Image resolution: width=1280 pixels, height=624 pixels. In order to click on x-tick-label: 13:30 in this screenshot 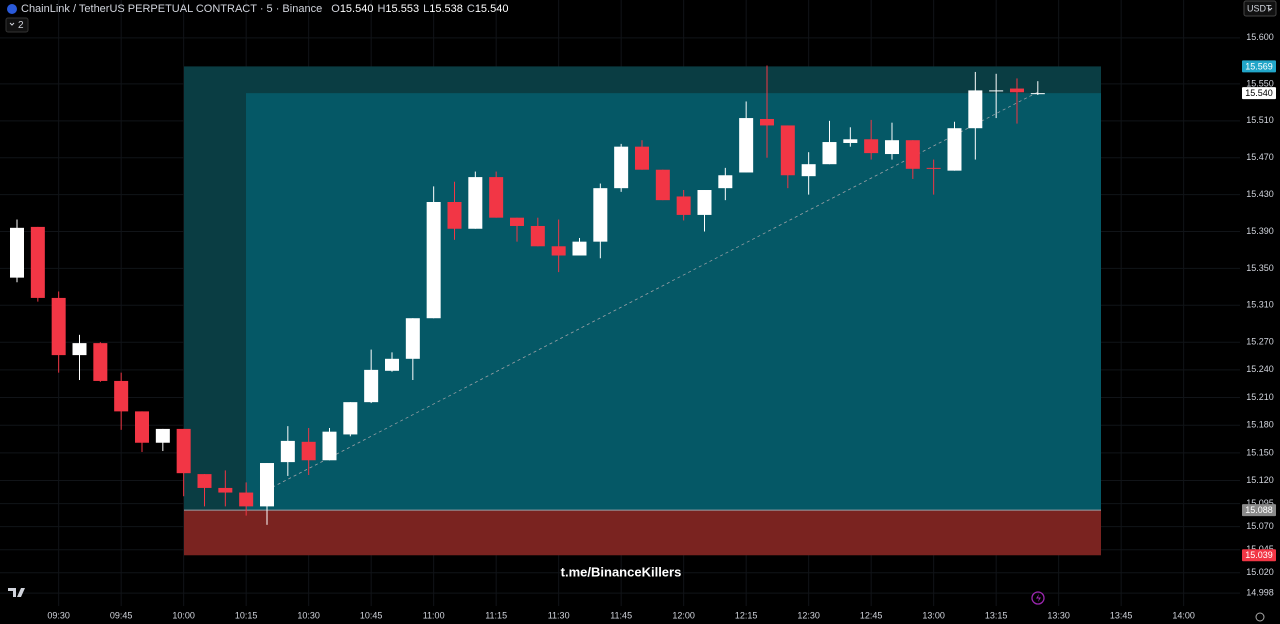, I will do `click(1058, 615)`.